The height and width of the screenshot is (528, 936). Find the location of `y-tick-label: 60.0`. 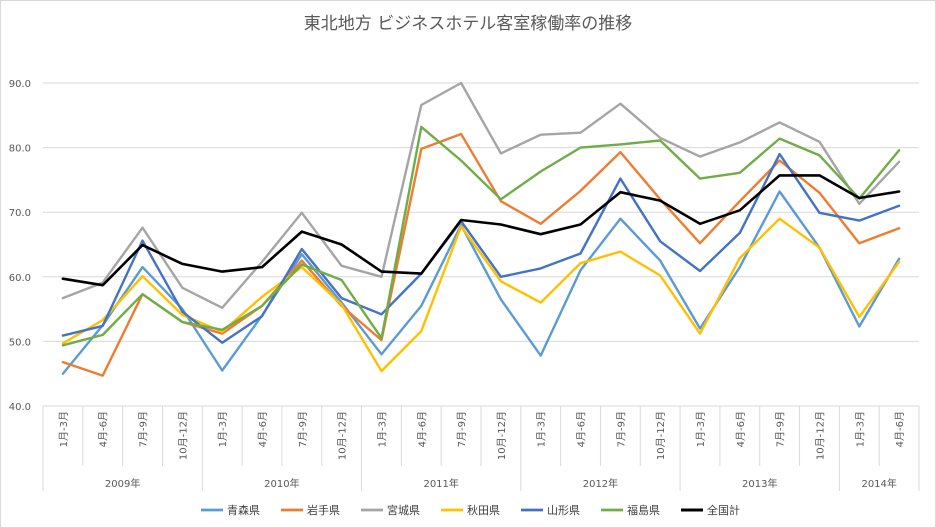

y-tick-label: 60.0 is located at coordinates (20, 278).